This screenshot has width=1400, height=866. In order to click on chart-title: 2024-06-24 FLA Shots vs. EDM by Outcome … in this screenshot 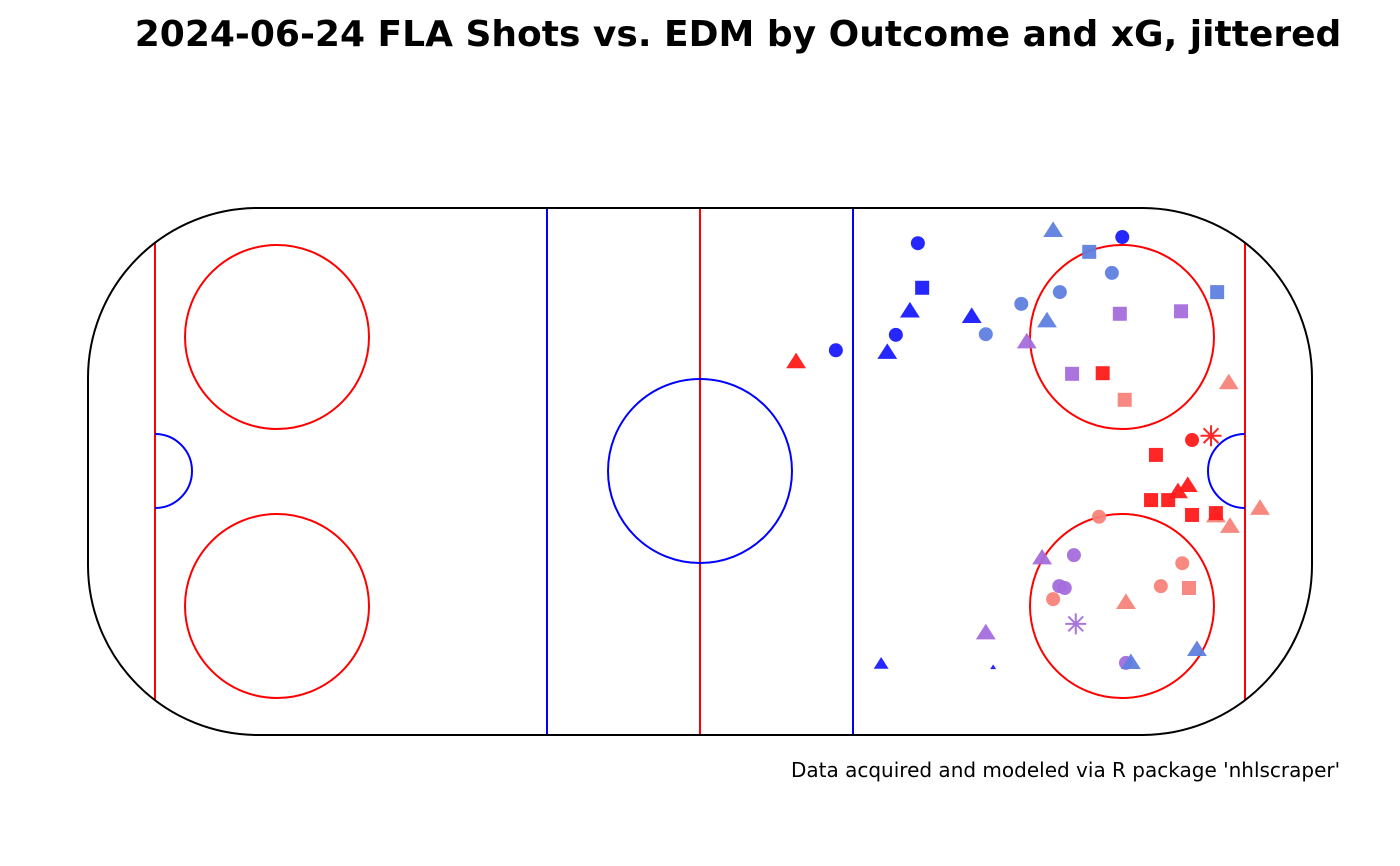, I will do `click(738, 34)`.